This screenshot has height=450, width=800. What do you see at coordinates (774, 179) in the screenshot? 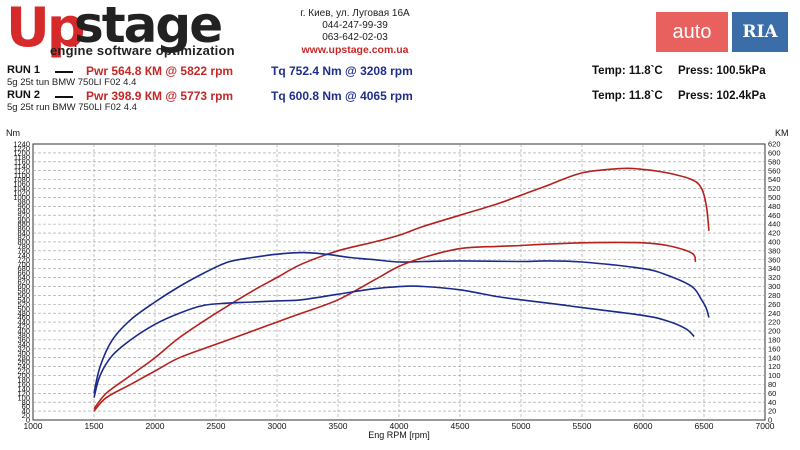
I see `y-right-tick-label: 540` at bounding box center [774, 179].